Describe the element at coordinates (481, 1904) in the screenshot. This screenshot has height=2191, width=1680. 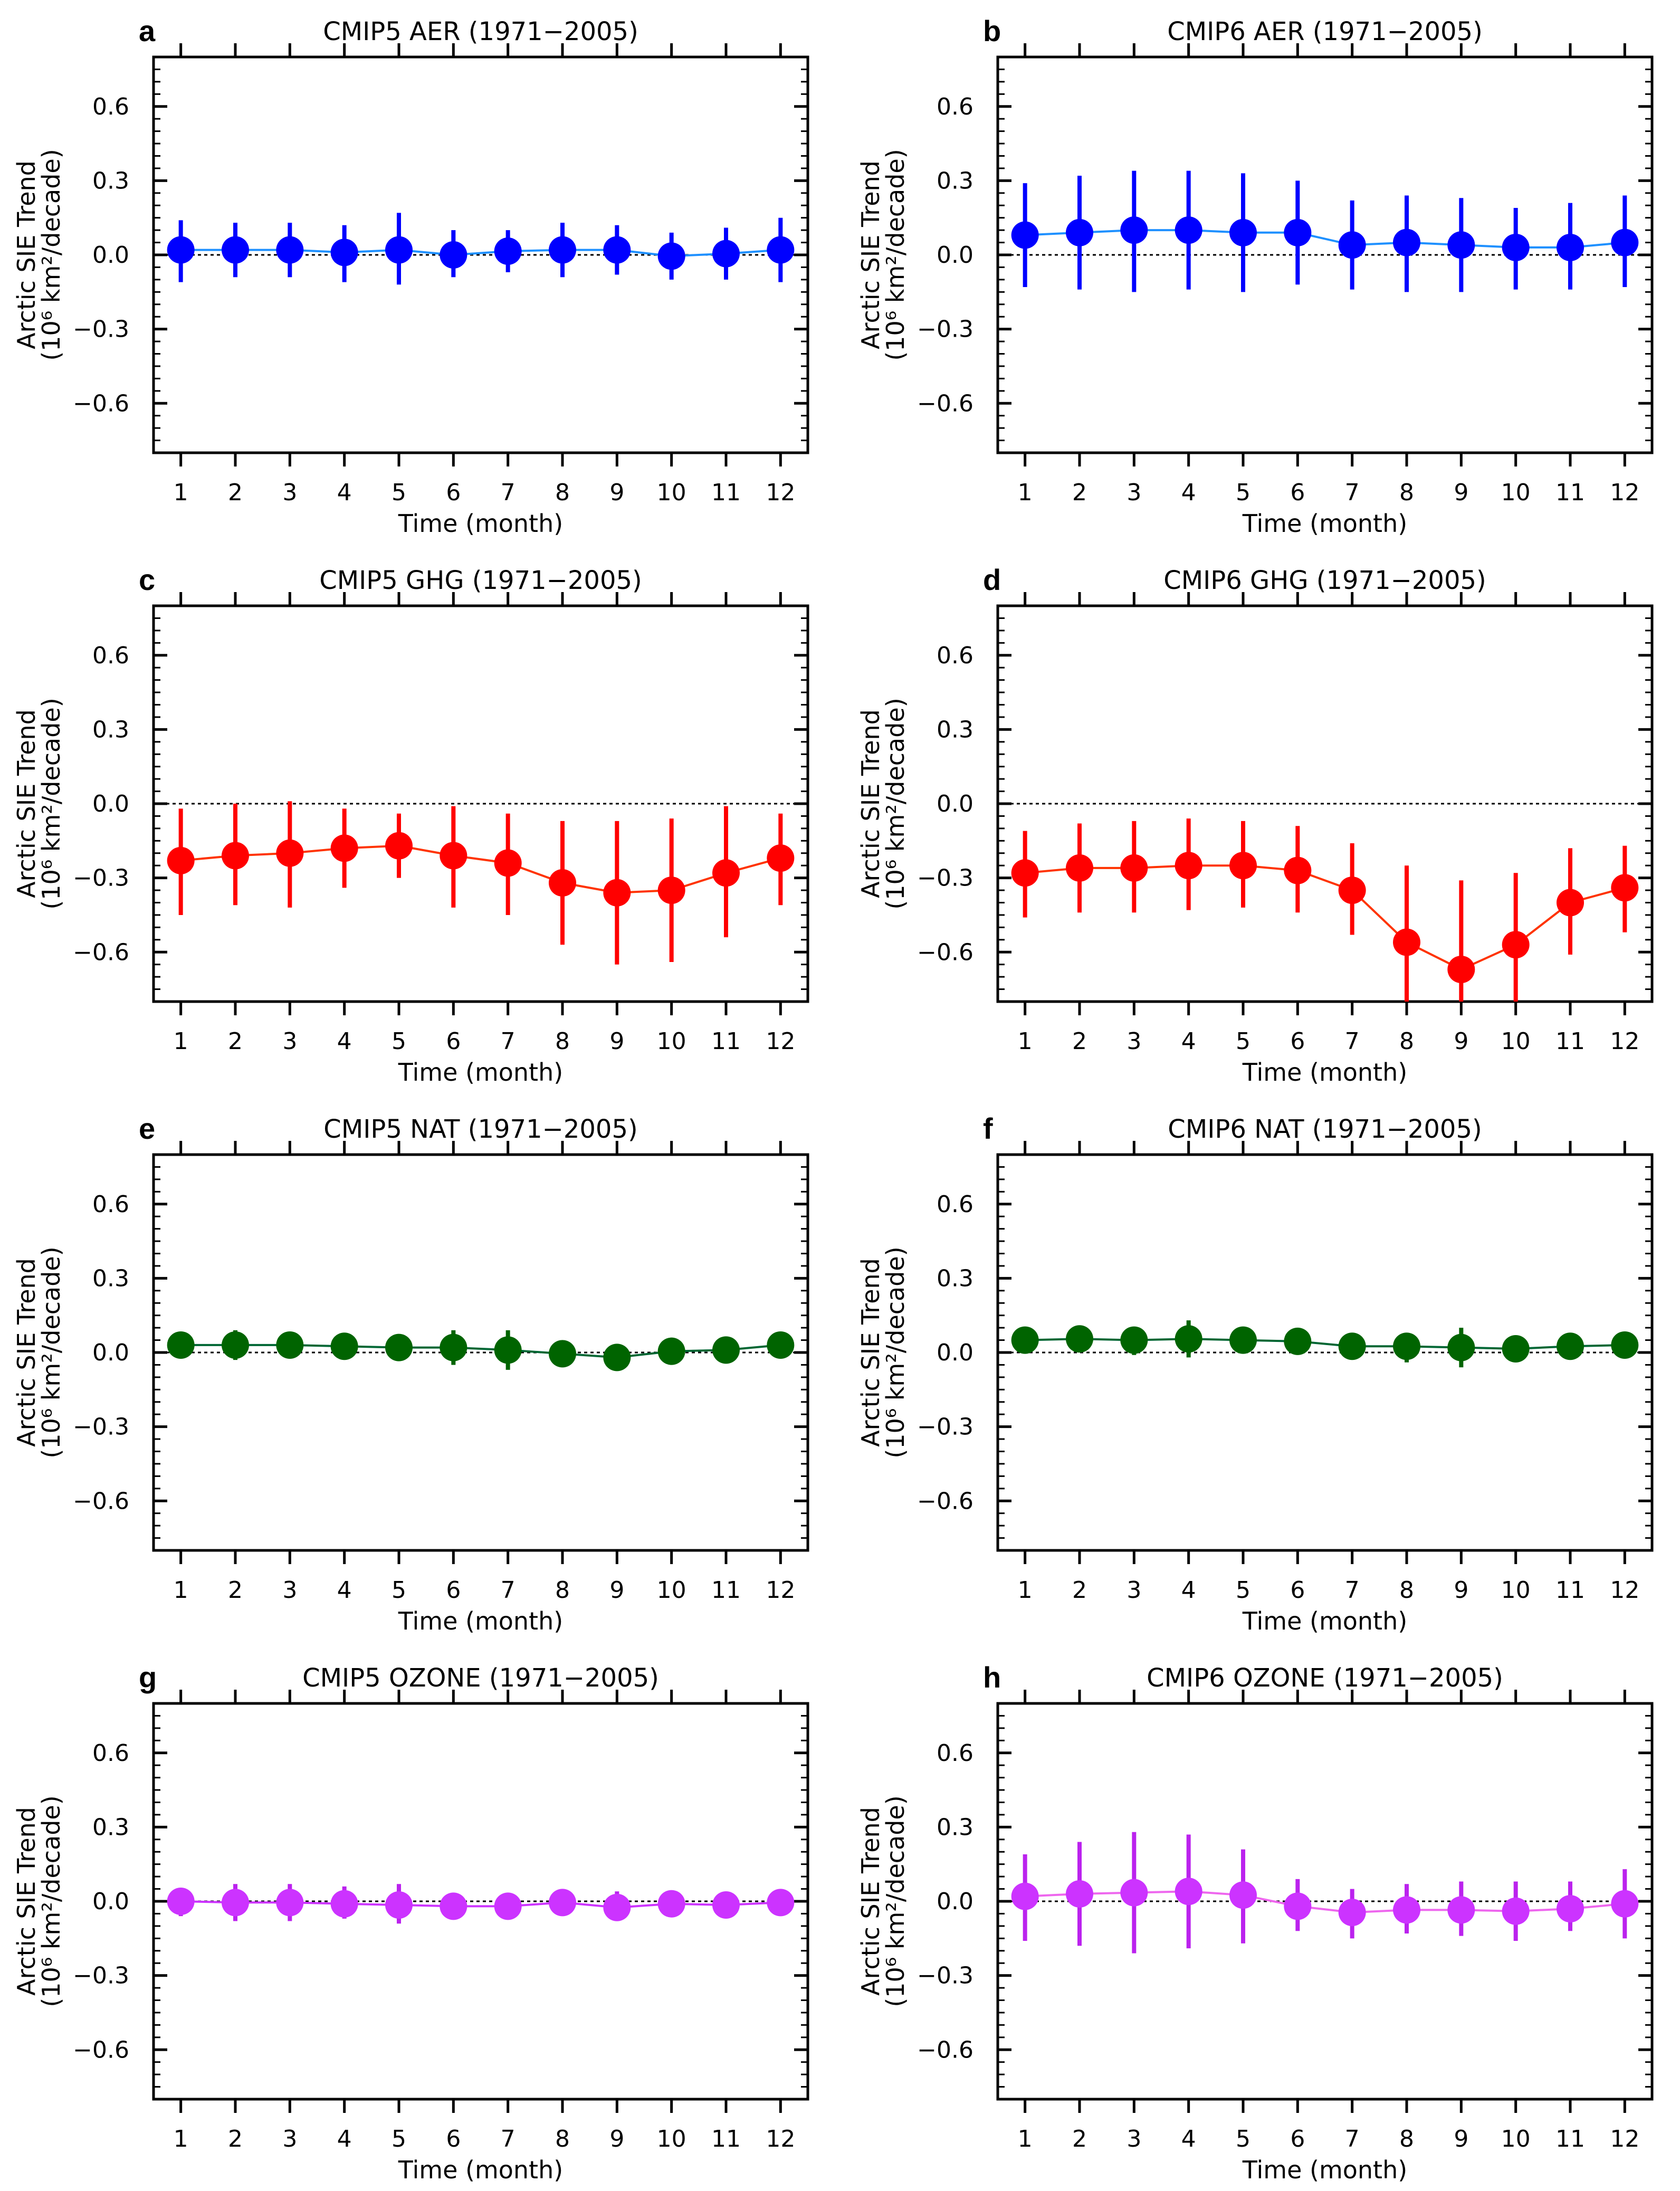
I see `series-g` at that location.